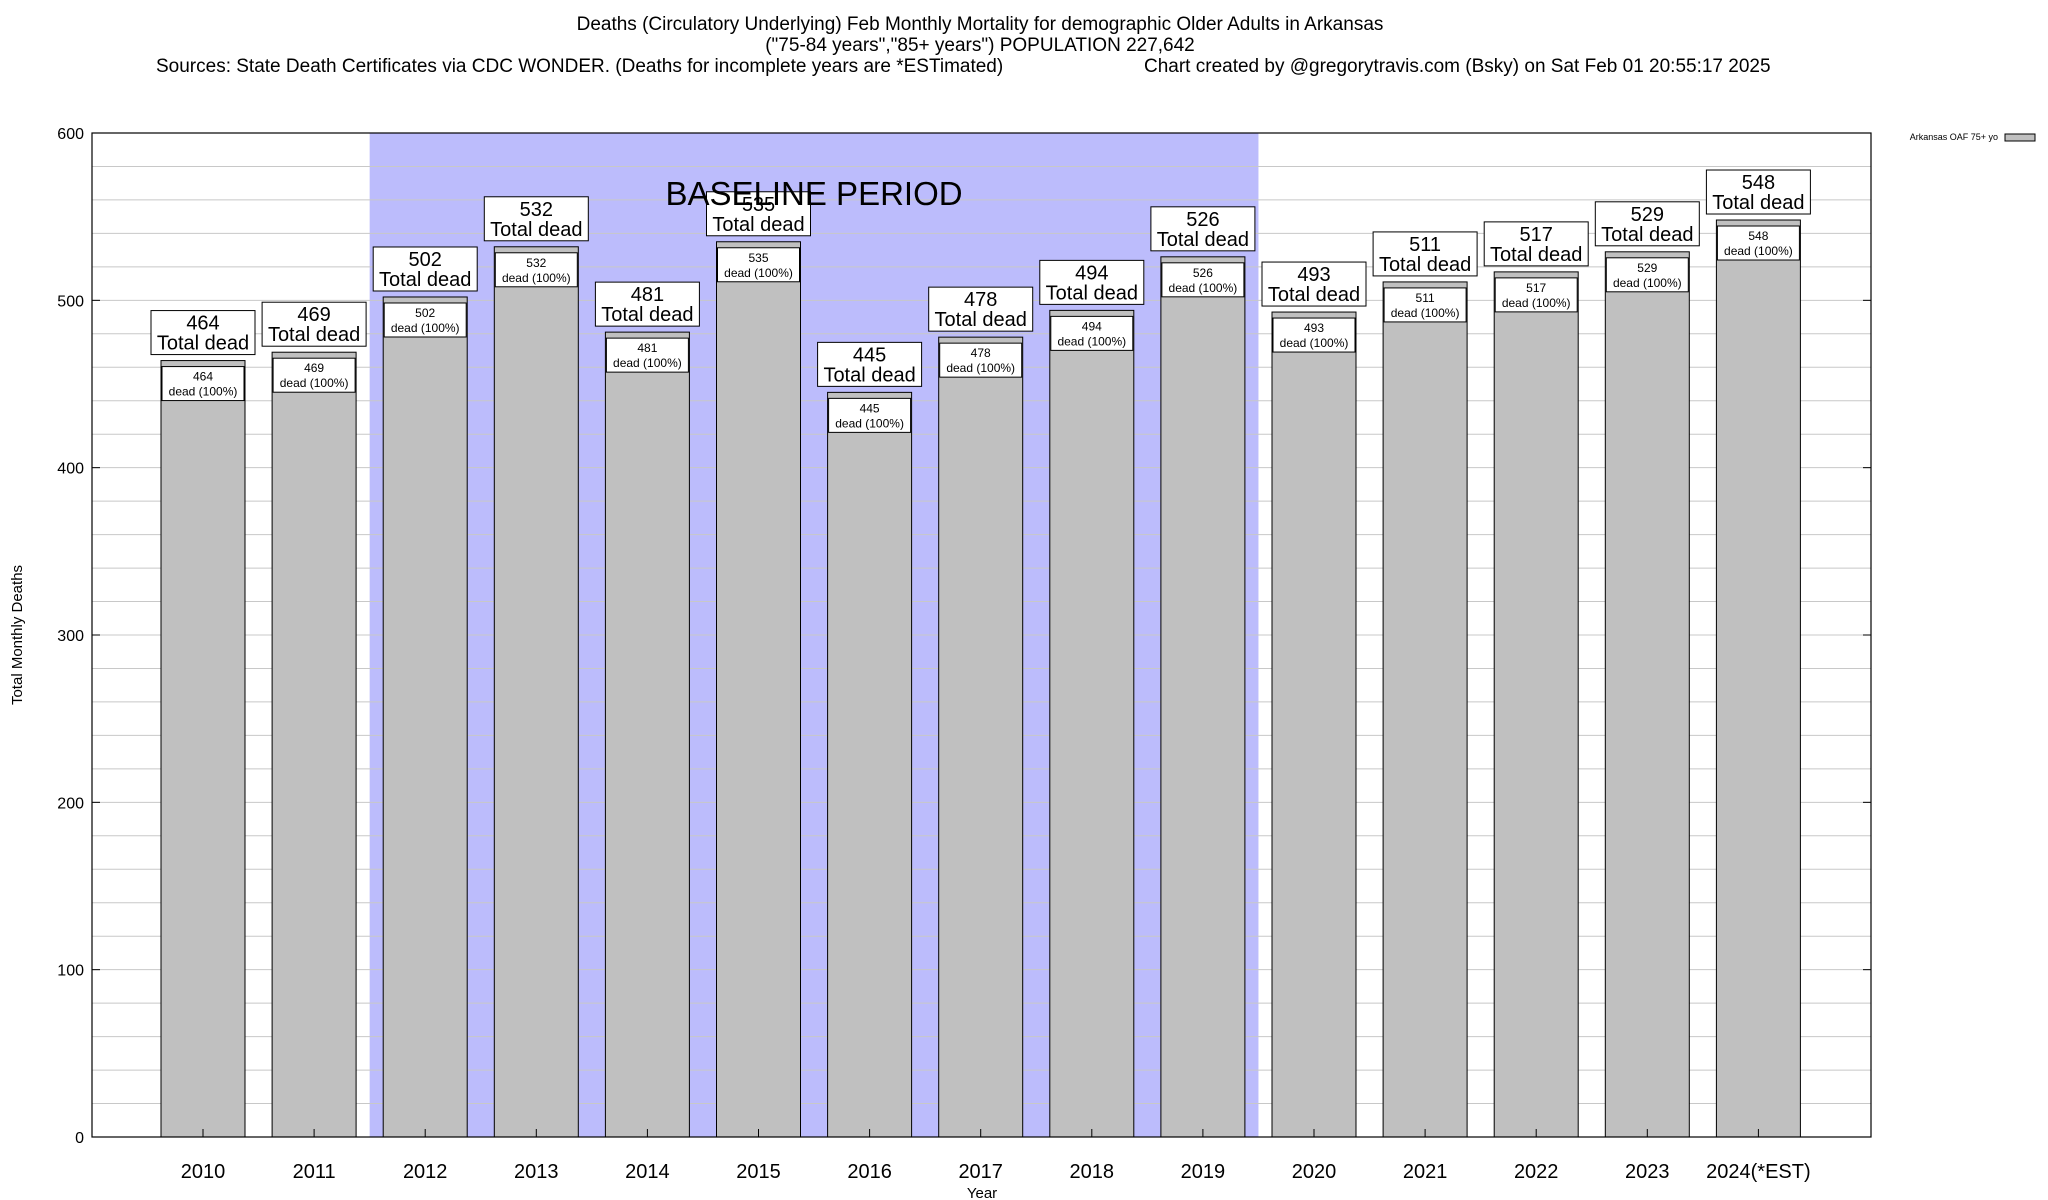 The height and width of the screenshot is (1200, 2048). What do you see at coordinates (1536, 288) in the screenshot?
I see `bar-inner-value: 517` at bounding box center [1536, 288].